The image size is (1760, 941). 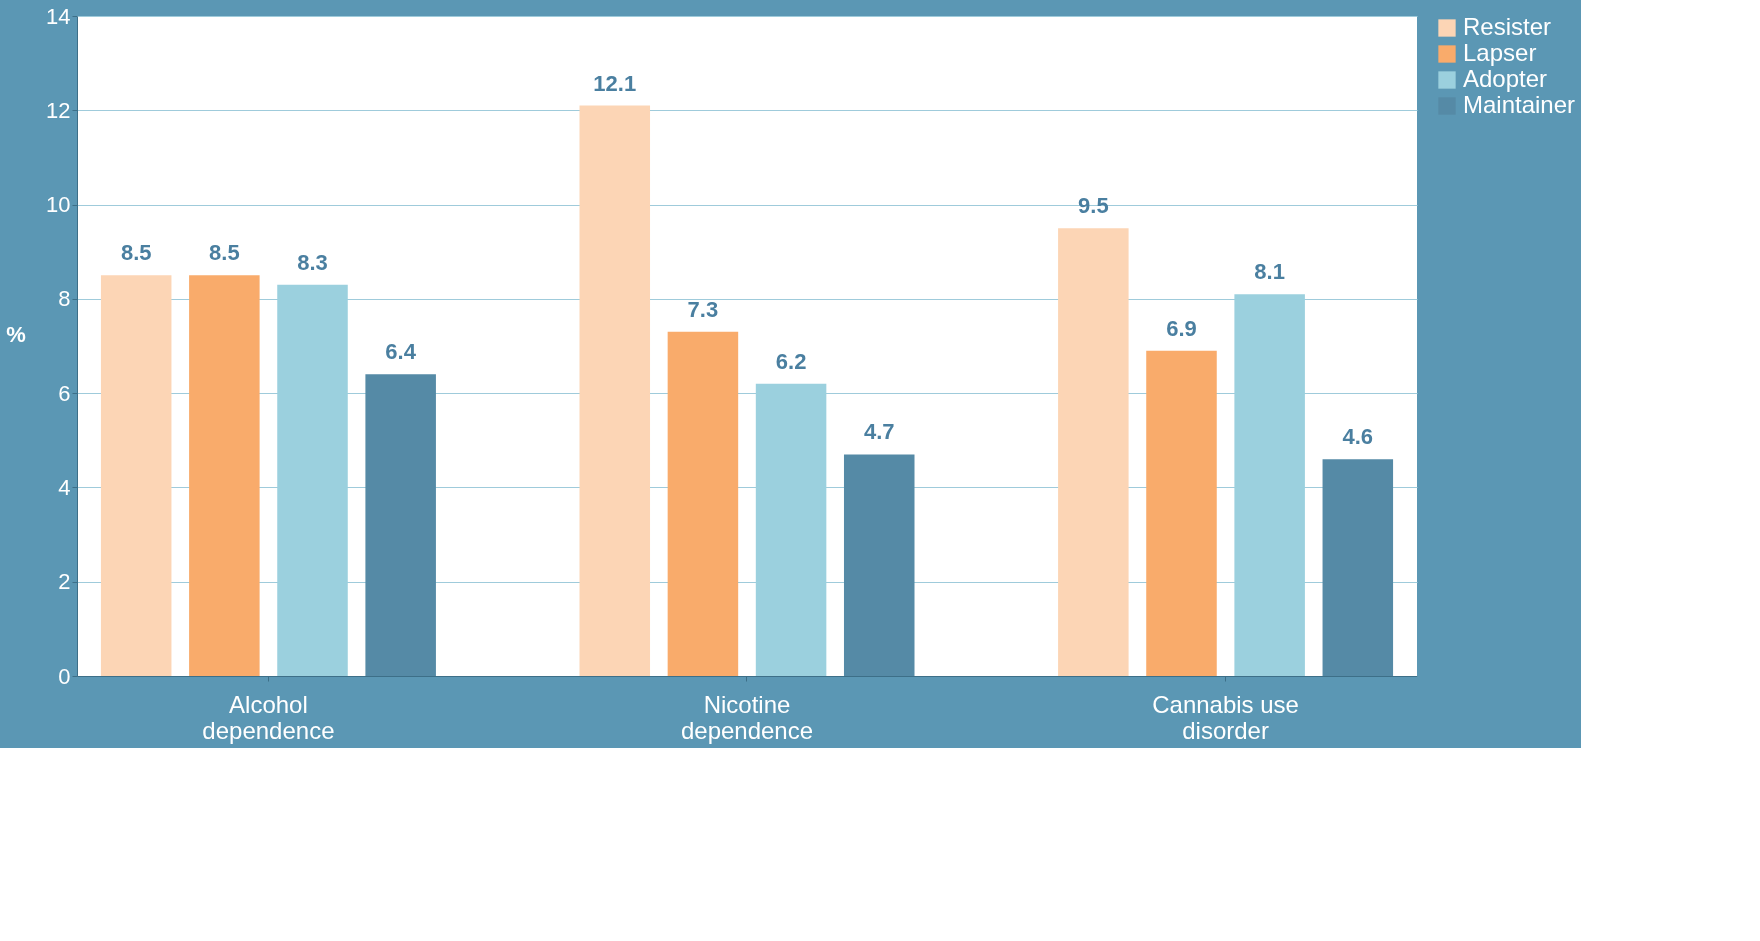 What do you see at coordinates (64, 487) in the screenshot?
I see `y-tick-label: 4` at bounding box center [64, 487].